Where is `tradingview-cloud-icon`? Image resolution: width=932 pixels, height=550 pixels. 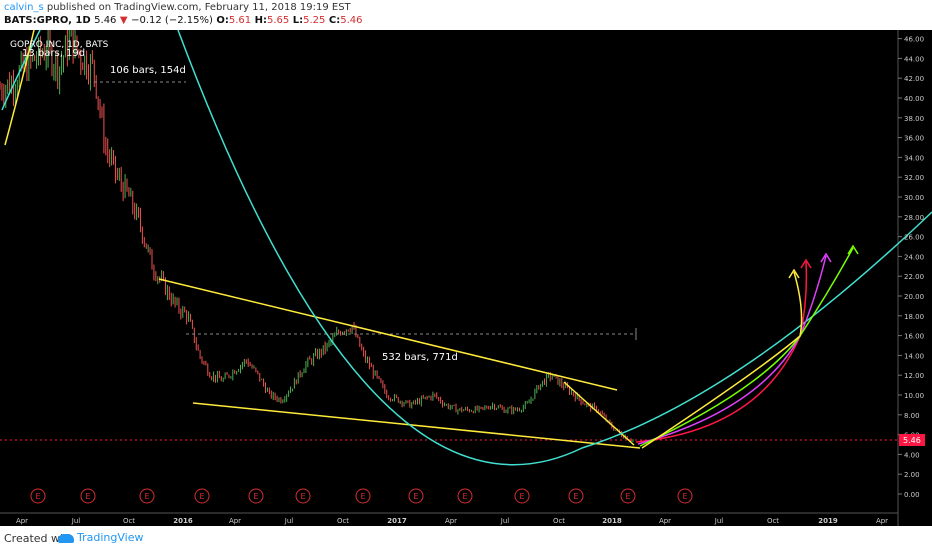
tradingview-cloud-icon is located at coordinates (66, 538).